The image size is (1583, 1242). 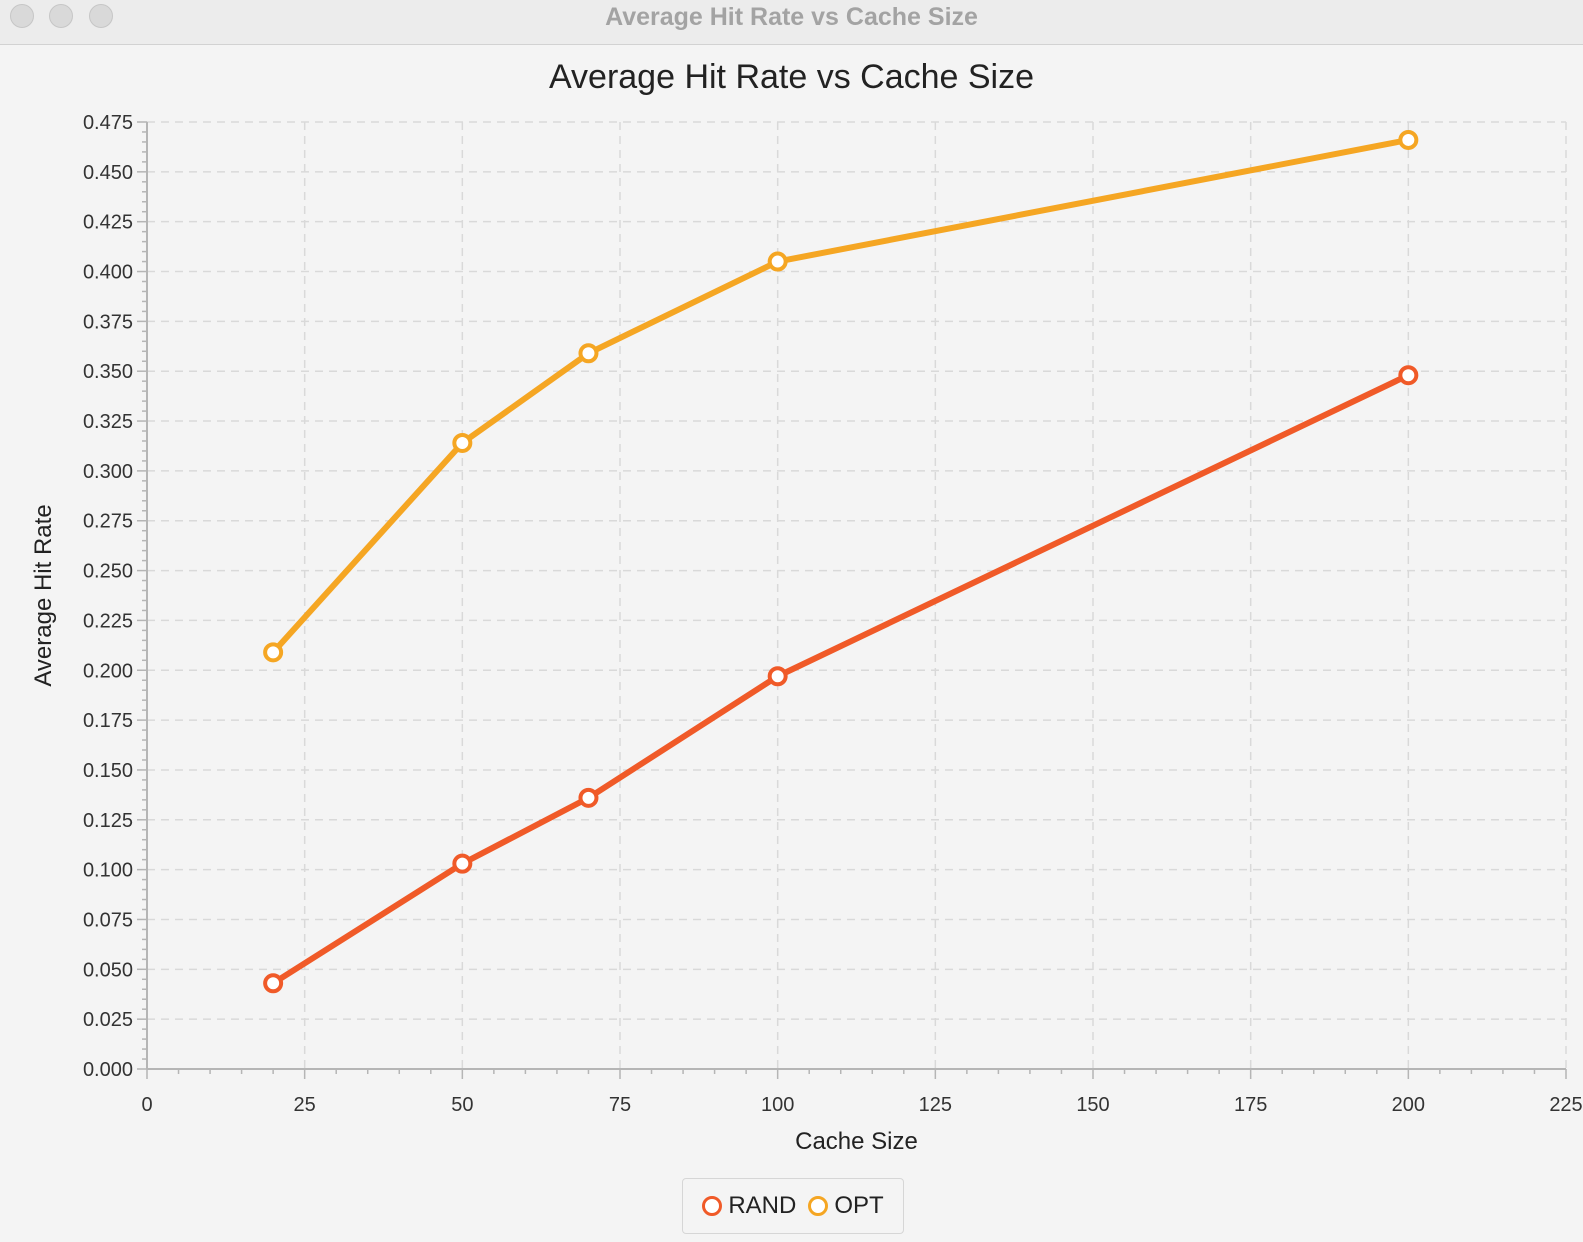 What do you see at coordinates (712, 1206) in the screenshot?
I see `rand-marker-icon` at bounding box center [712, 1206].